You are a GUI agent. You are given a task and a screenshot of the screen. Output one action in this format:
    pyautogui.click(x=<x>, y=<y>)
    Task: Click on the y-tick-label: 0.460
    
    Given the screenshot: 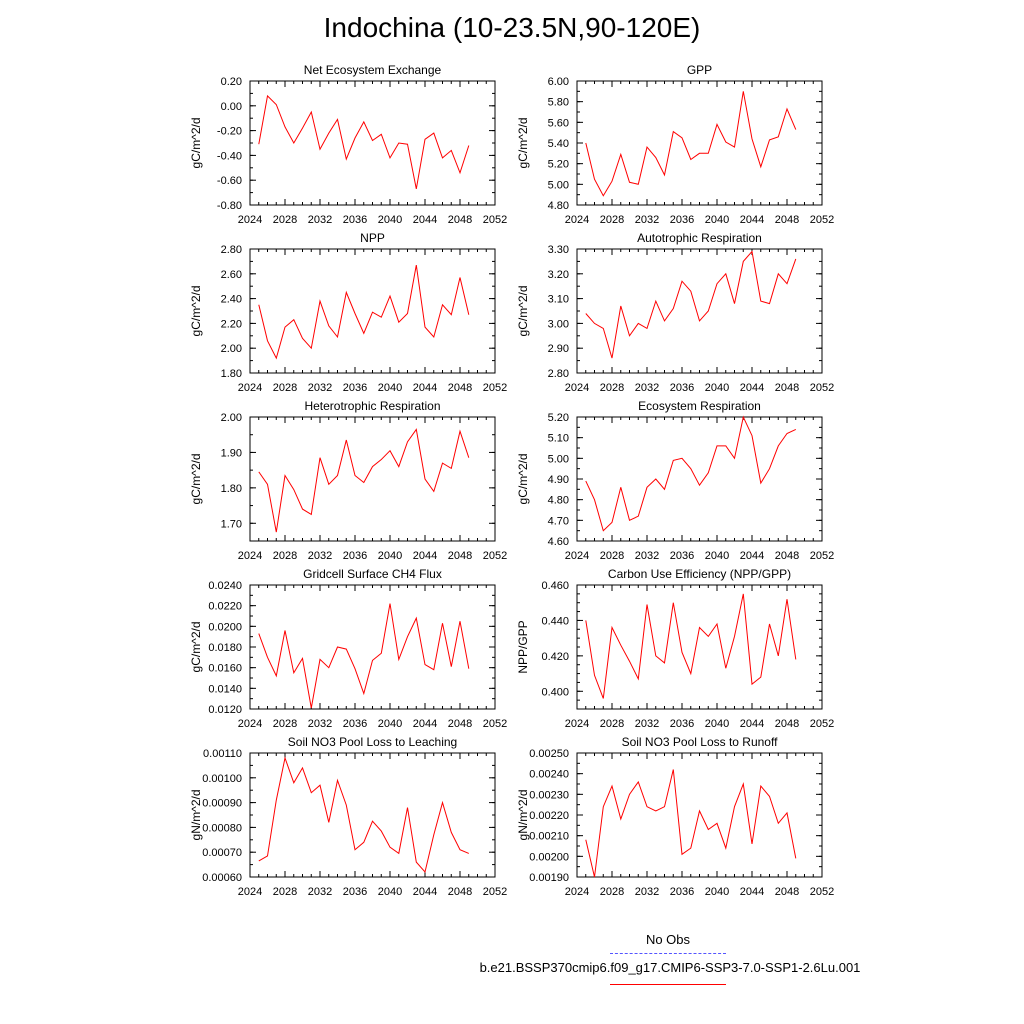 What is the action you would take?
    pyautogui.click(x=555, y=586)
    